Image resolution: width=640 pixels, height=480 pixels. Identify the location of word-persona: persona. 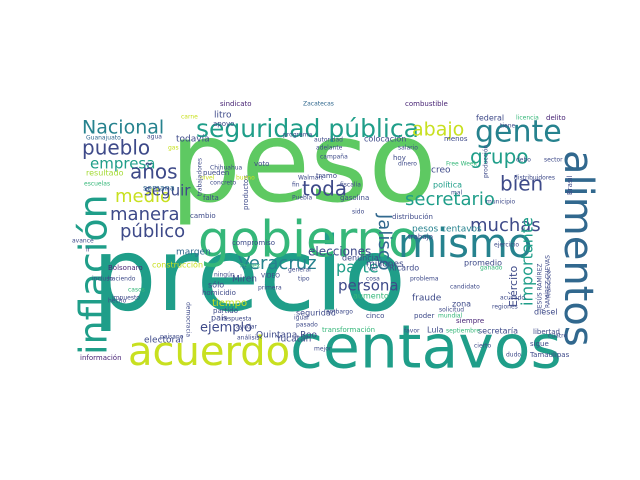
(368, 286).